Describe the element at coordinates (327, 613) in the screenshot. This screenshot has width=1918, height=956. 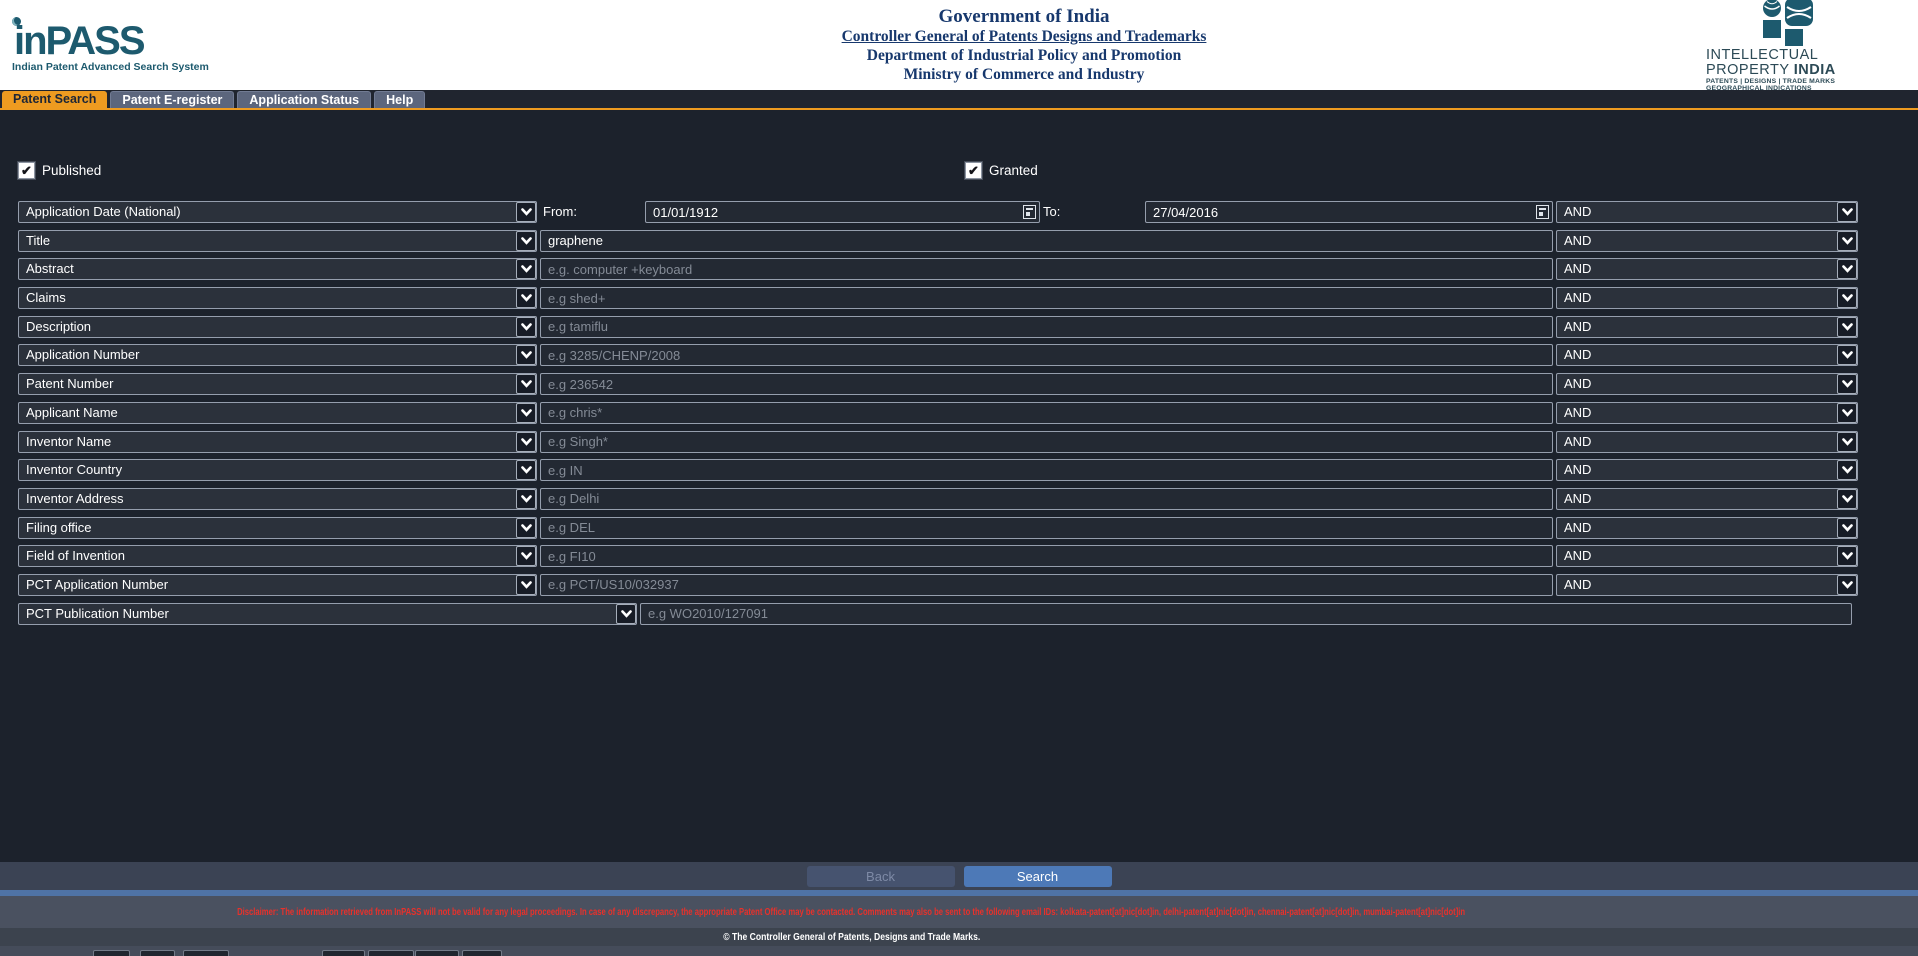
I see `field-select: PCT Publication Number` at that location.